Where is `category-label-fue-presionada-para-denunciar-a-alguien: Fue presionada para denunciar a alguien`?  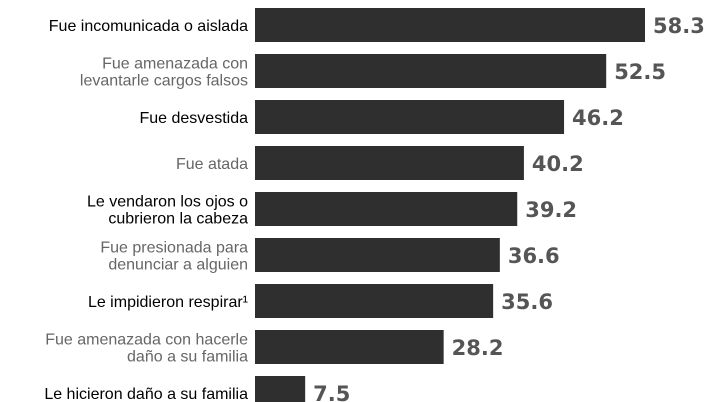 category-label-fue-presionada-para-denunciar-a-alguien: Fue presionada para denunciar a alguien is located at coordinates (174, 257).